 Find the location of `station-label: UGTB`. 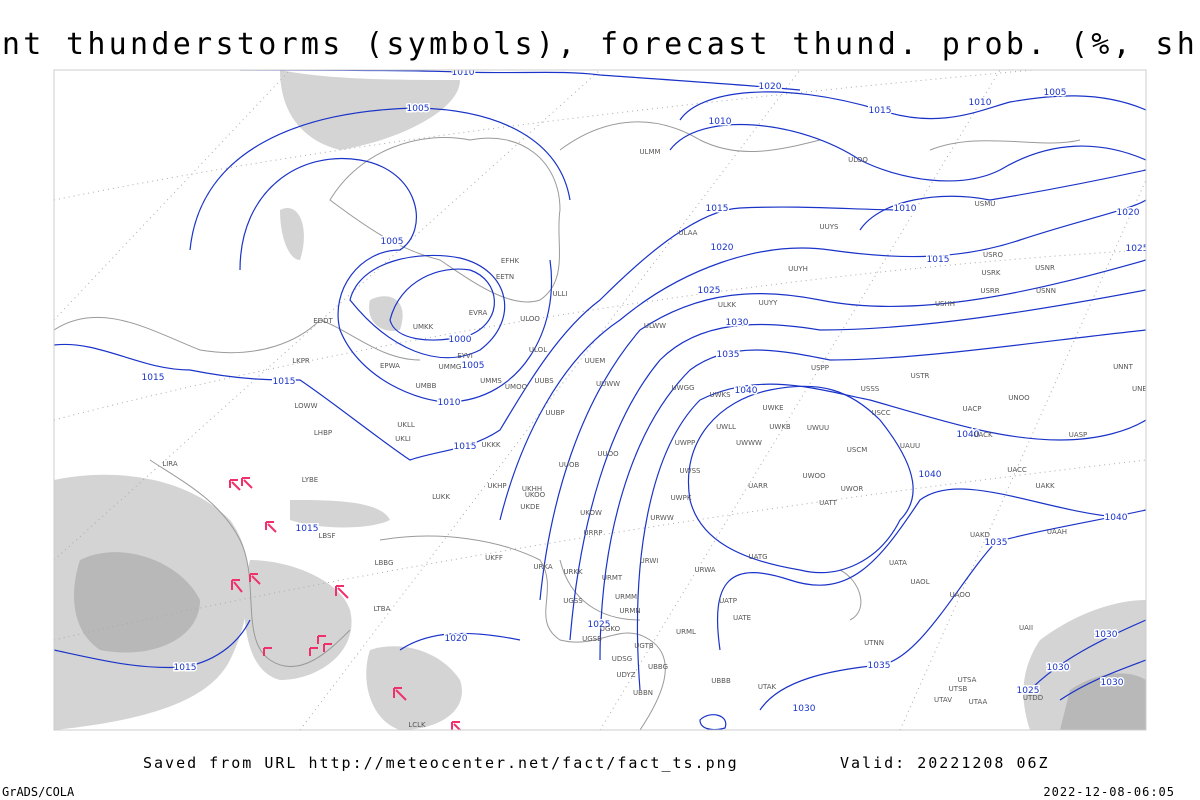

station-label: UGTB is located at coordinates (644, 646).